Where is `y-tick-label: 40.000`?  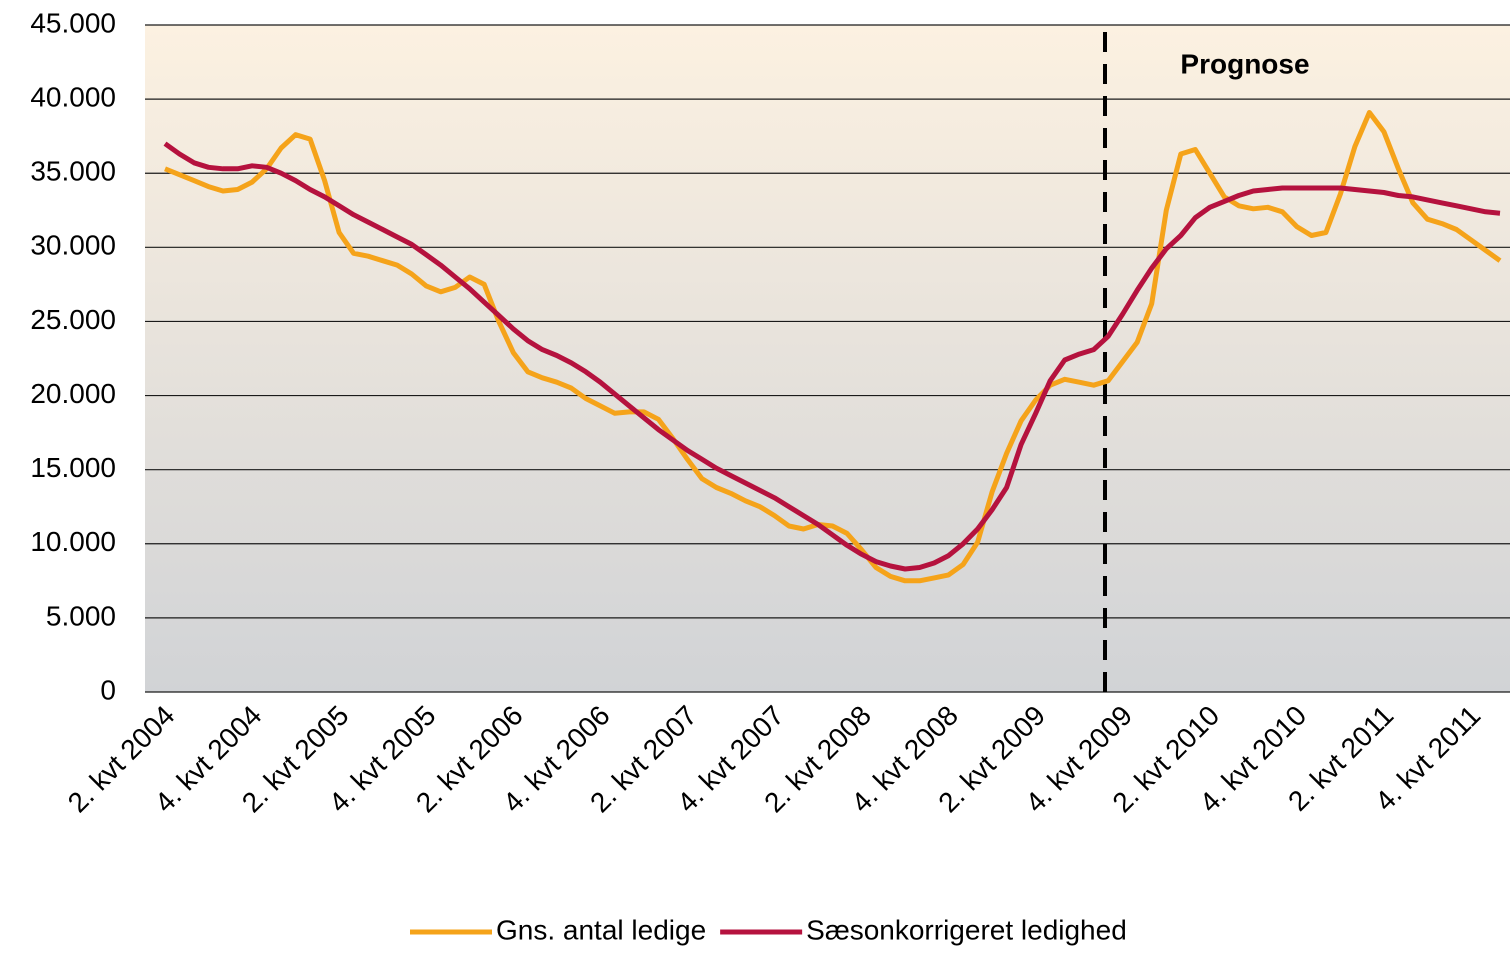 y-tick-label: 40.000 is located at coordinates (73, 97).